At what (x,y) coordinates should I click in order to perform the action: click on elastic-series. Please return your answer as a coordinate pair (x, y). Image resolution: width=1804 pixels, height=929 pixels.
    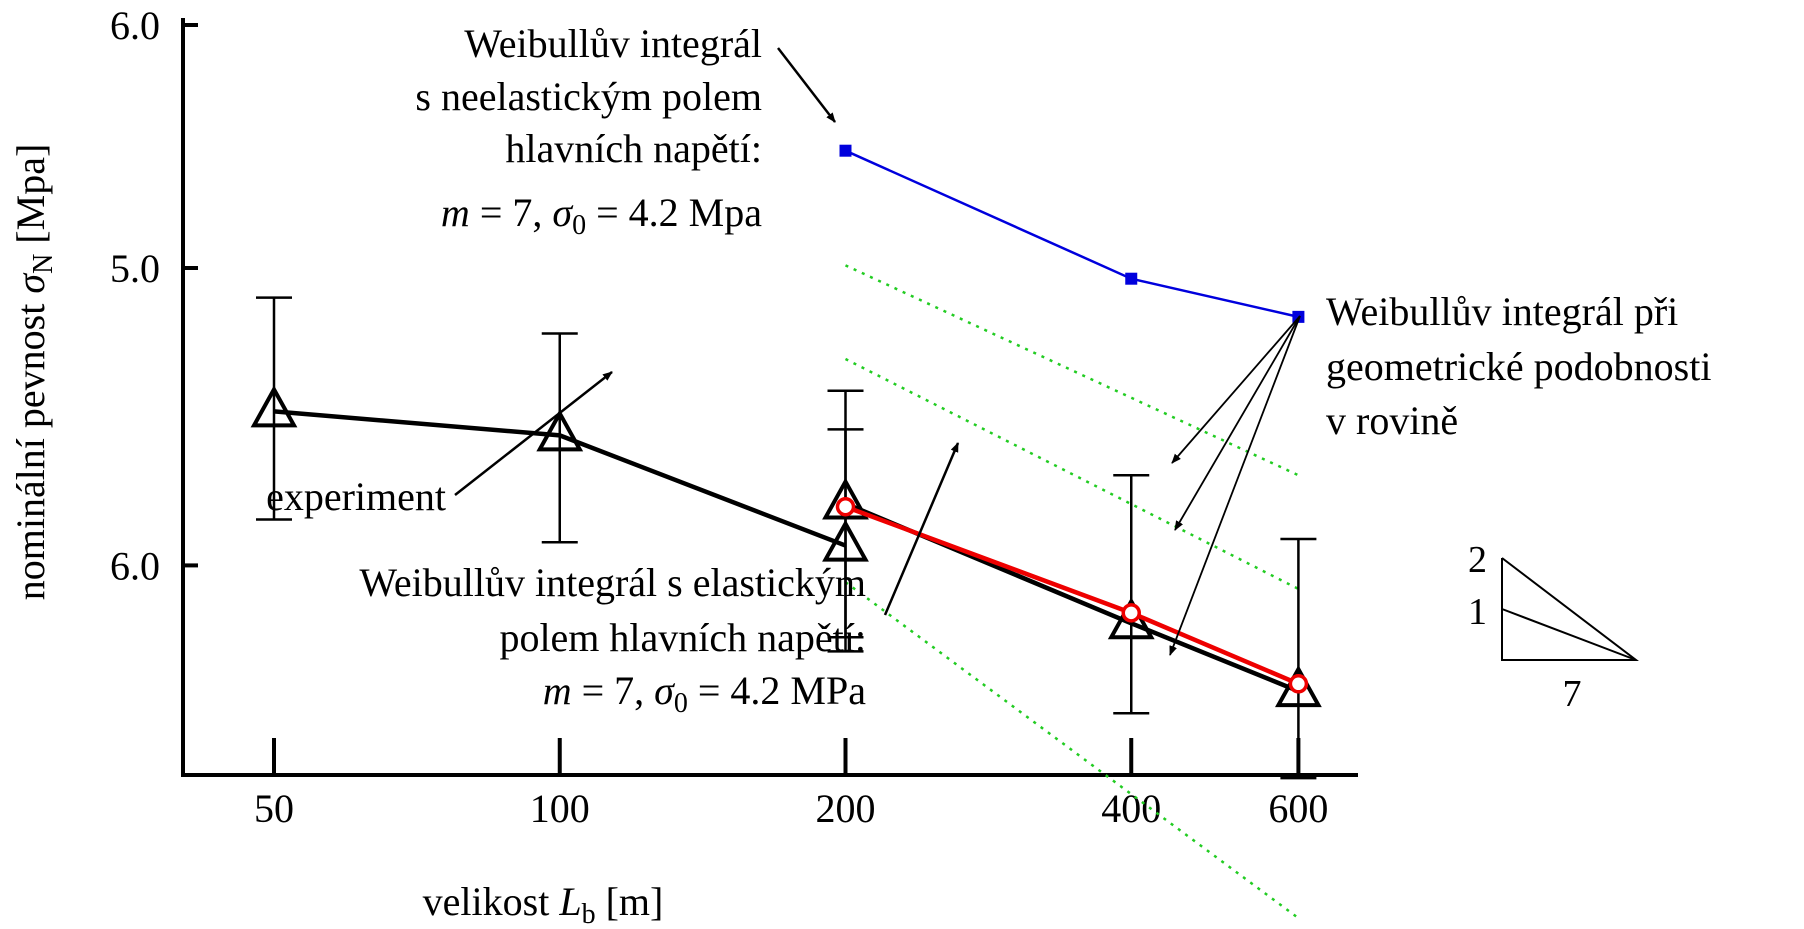
    Looking at the image, I should click on (1072, 595).